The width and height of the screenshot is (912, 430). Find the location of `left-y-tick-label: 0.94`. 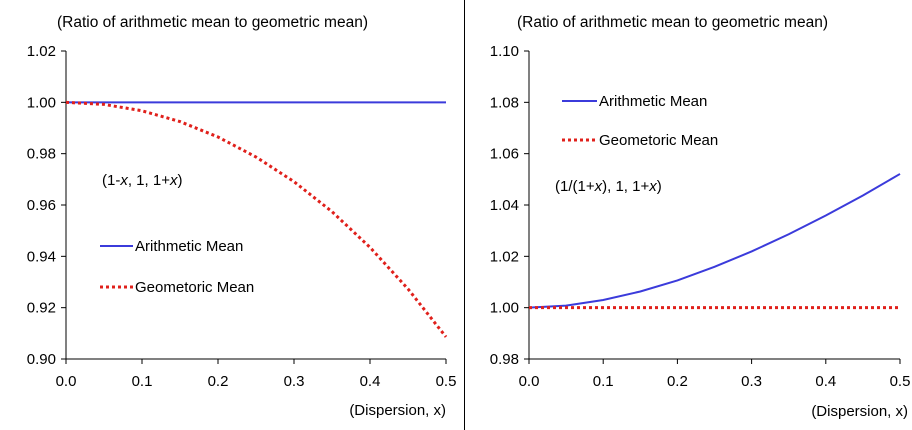

left-y-tick-label: 0.94 is located at coordinates (41, 256).